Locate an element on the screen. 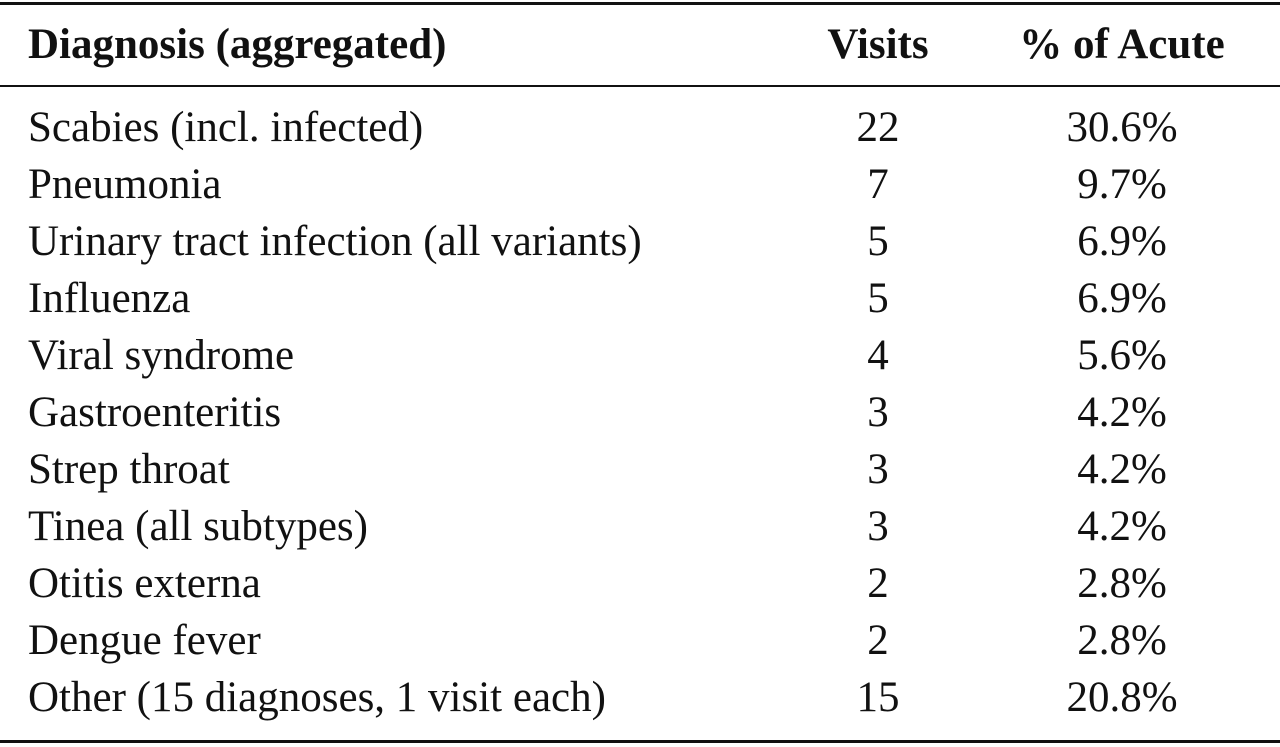 This screenshot has width=1280, height=747. table-cell: Strep throat is located at coordinates (129, 469).